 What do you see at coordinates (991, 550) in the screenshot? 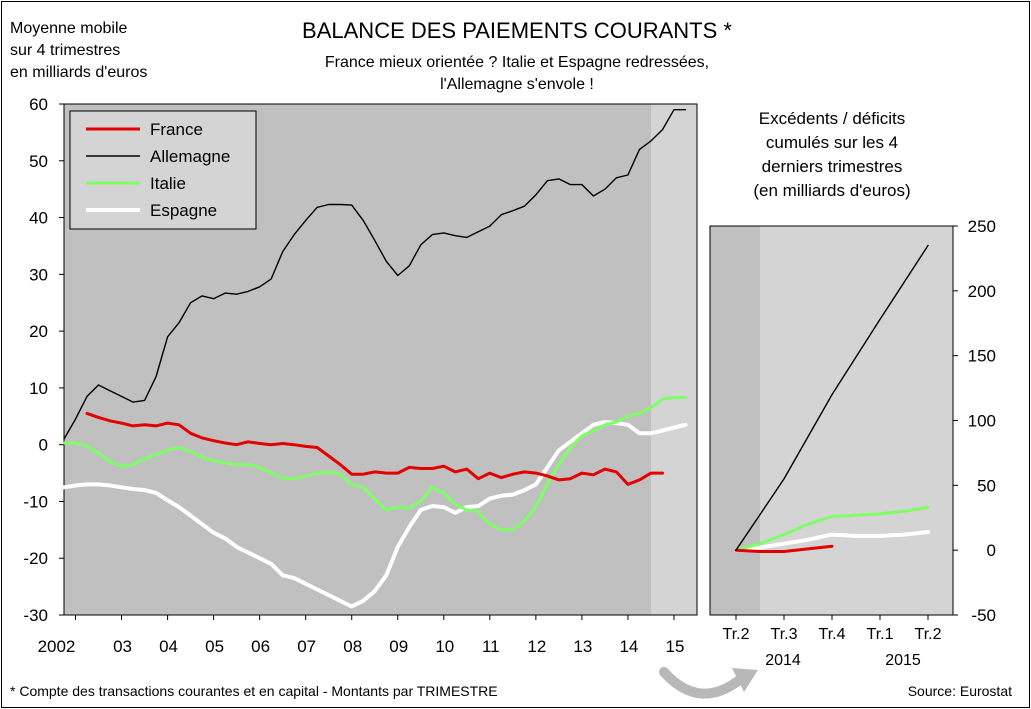
I see `inset-y-tick-label: 0` at bounding box center [991, 550].